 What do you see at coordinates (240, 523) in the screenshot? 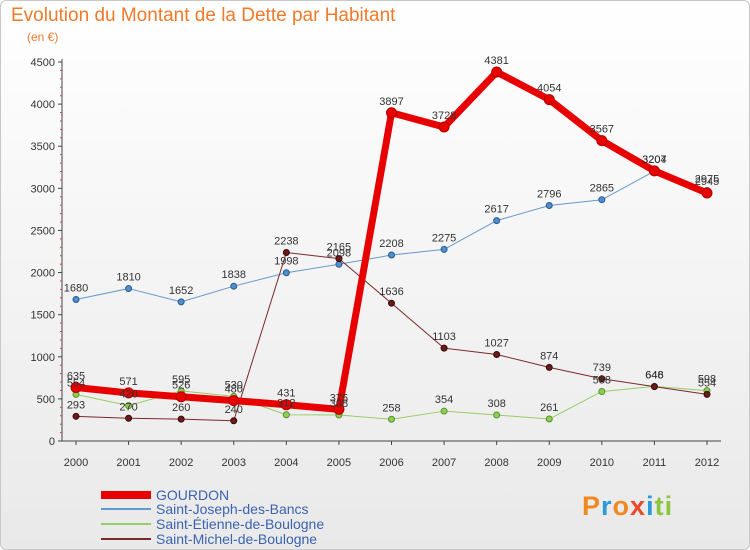
I see `legend-label: Saint-Étienne-de-Boulogne` at bounding box center [240, 523].